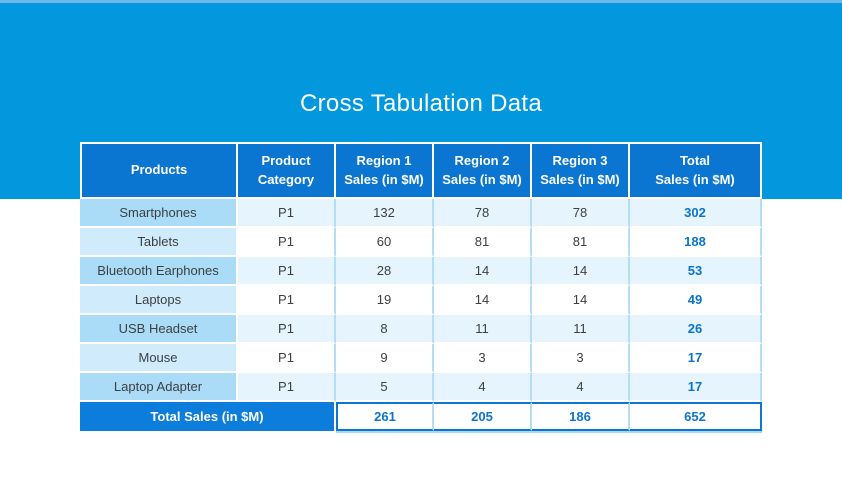 The height and width of the screenshot is (496, 842). What do you see at coordinates (696, 170) in the screenshot?
I see `column-header-total-sales: Total Sales (in $M)` at bounding box center [696, 170].